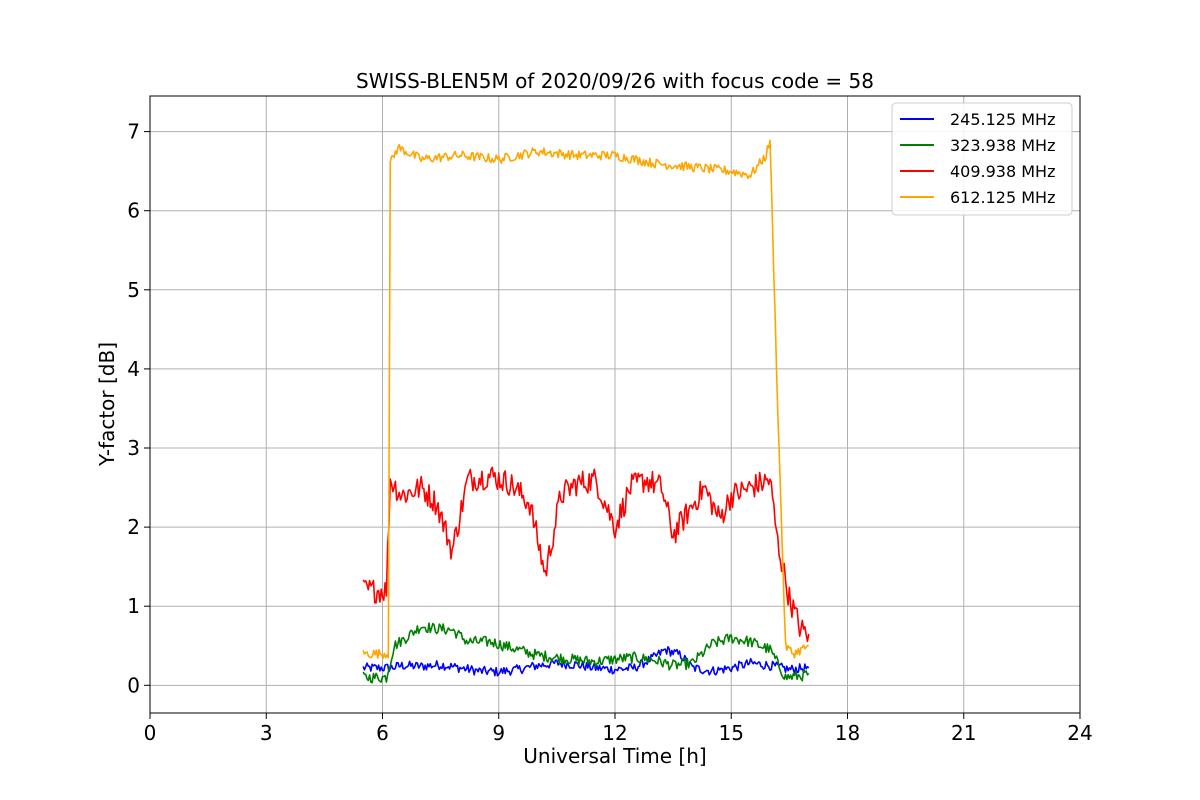 The width and height of the screenshot is (1200, 800). What do you see at coordinates (133, 527) in the screenshot?
I see `y-tick-label: 2` at bounding box center [133, 527].